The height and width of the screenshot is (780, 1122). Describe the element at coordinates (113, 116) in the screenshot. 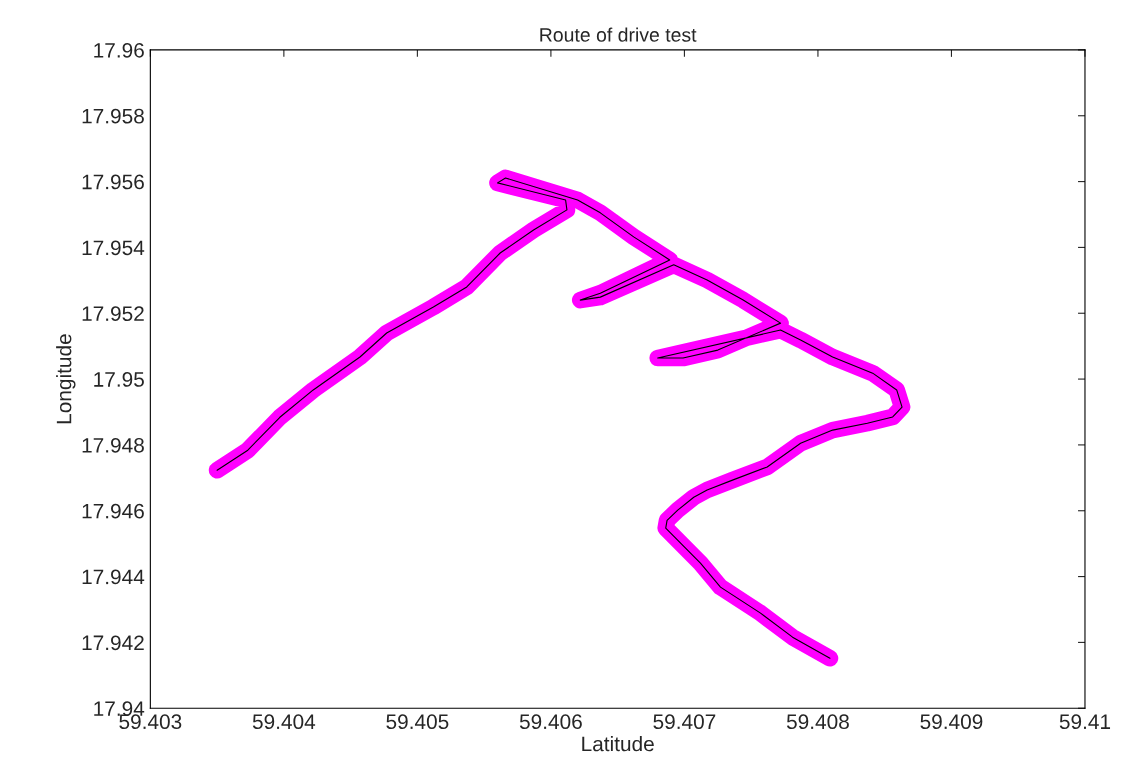

I see `y-tick-label: 17.958` at that location.